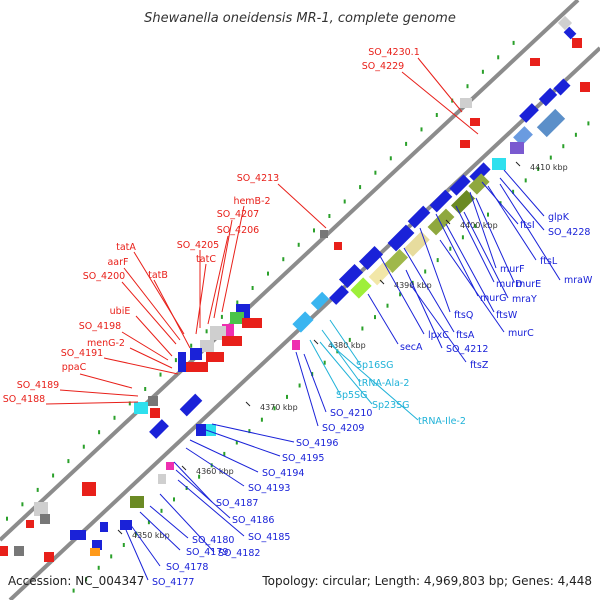  Describe the element at coordinates (303, 458) in the screenshot. I see `gene-label: SO_4195` at that location.